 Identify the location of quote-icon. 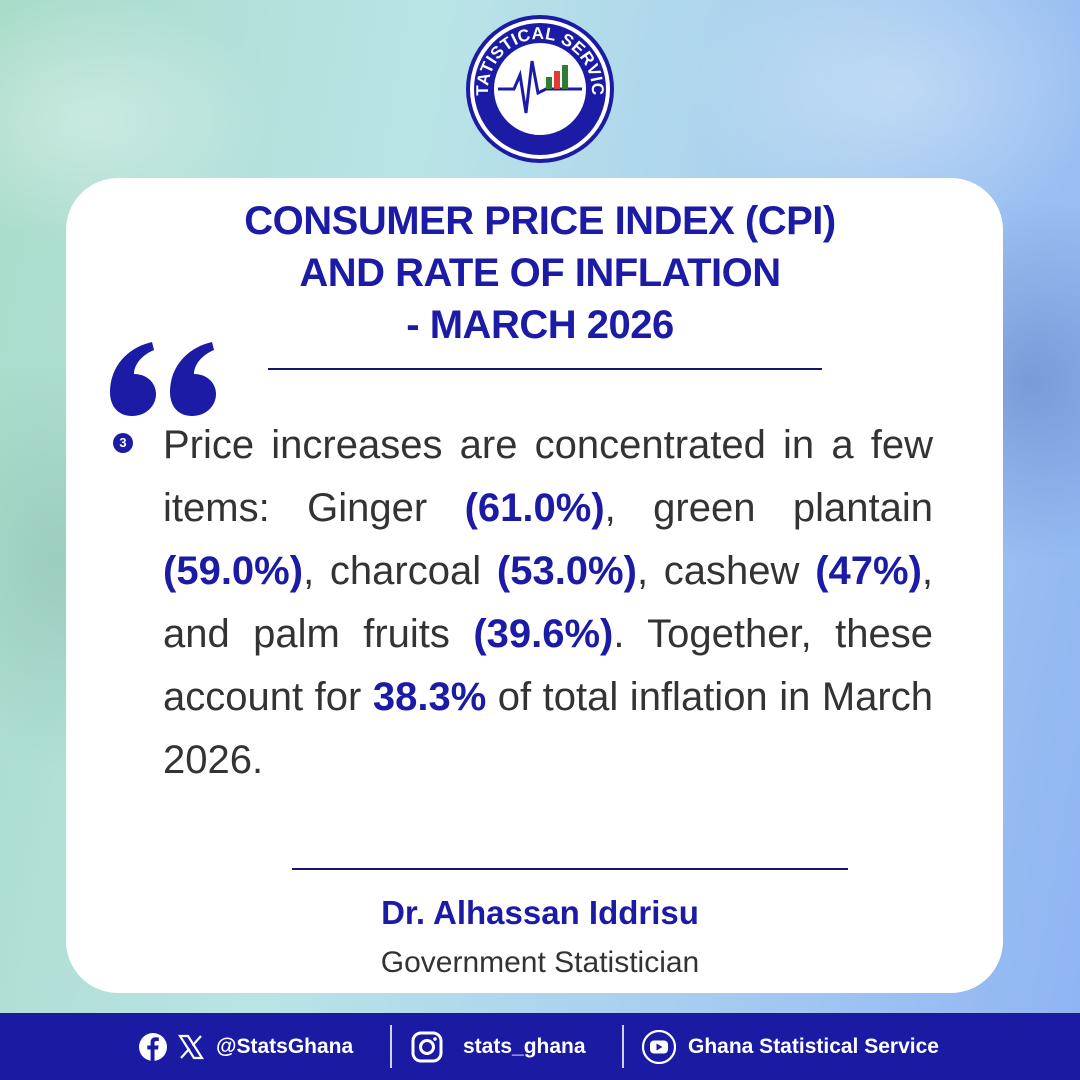
(163, 378).